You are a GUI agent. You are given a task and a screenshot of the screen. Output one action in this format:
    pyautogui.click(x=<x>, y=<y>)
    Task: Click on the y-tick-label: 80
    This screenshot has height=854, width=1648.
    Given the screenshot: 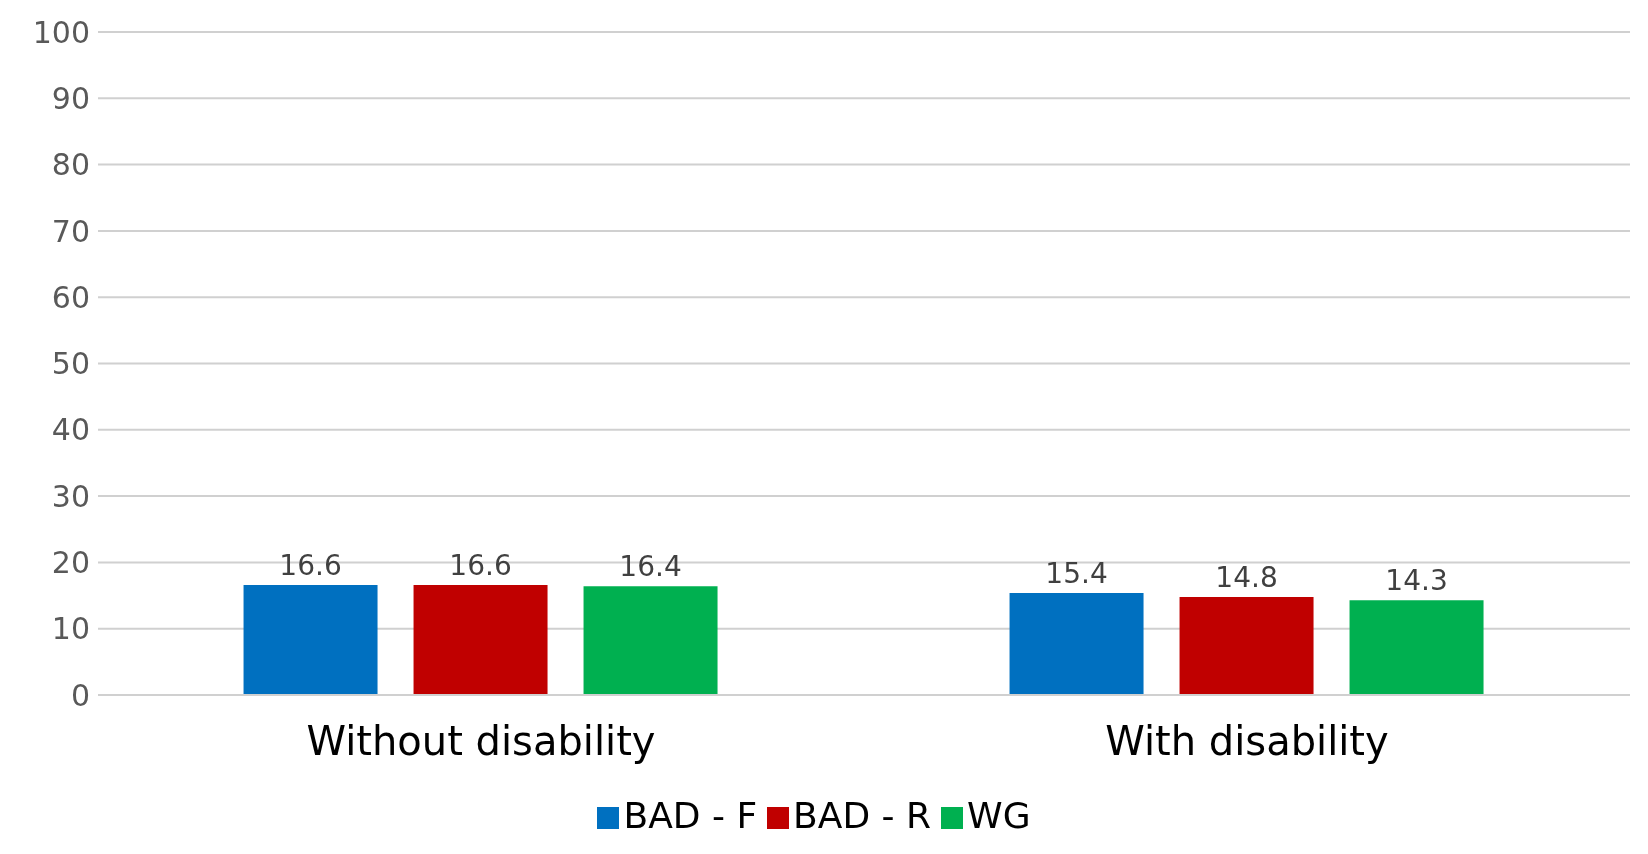 What is the action you would take?
    pyautogui.click(x=70, y=165)
    